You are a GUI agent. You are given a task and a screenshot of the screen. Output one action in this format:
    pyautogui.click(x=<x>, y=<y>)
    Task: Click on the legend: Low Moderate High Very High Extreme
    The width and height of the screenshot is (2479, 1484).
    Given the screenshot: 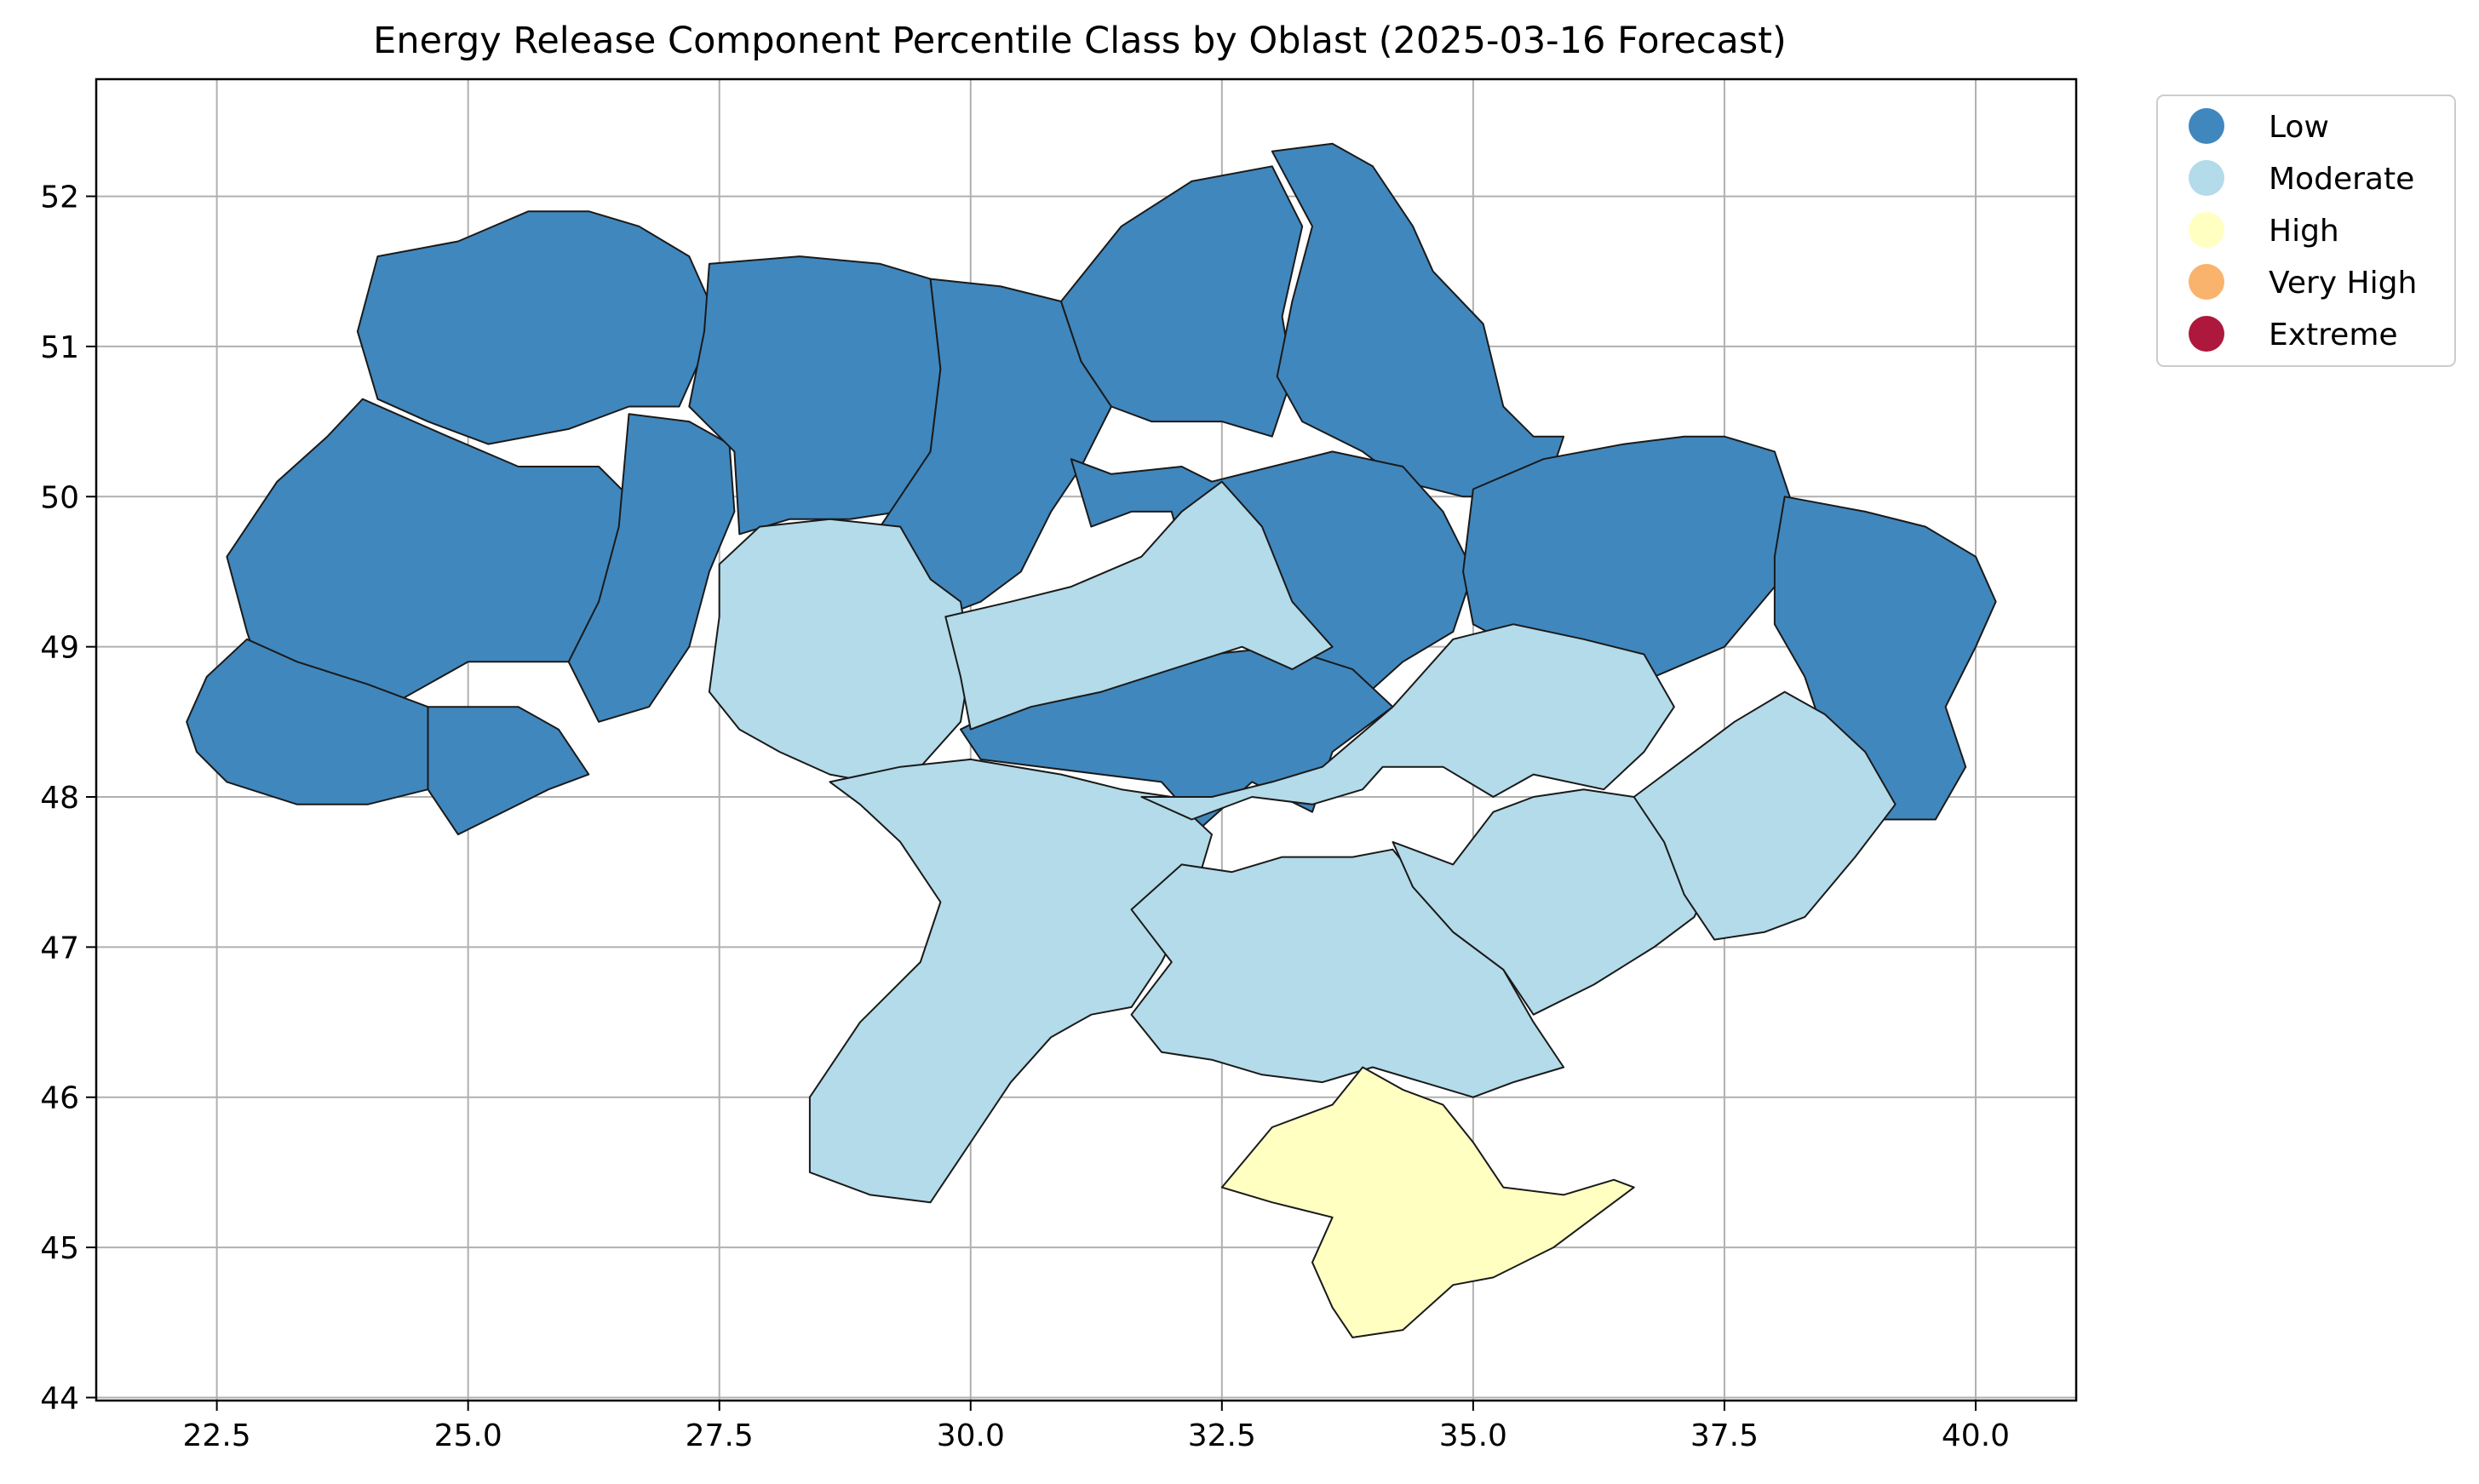 What is the action you would take?
    pyautogui.click(x=2306, y=231)
    